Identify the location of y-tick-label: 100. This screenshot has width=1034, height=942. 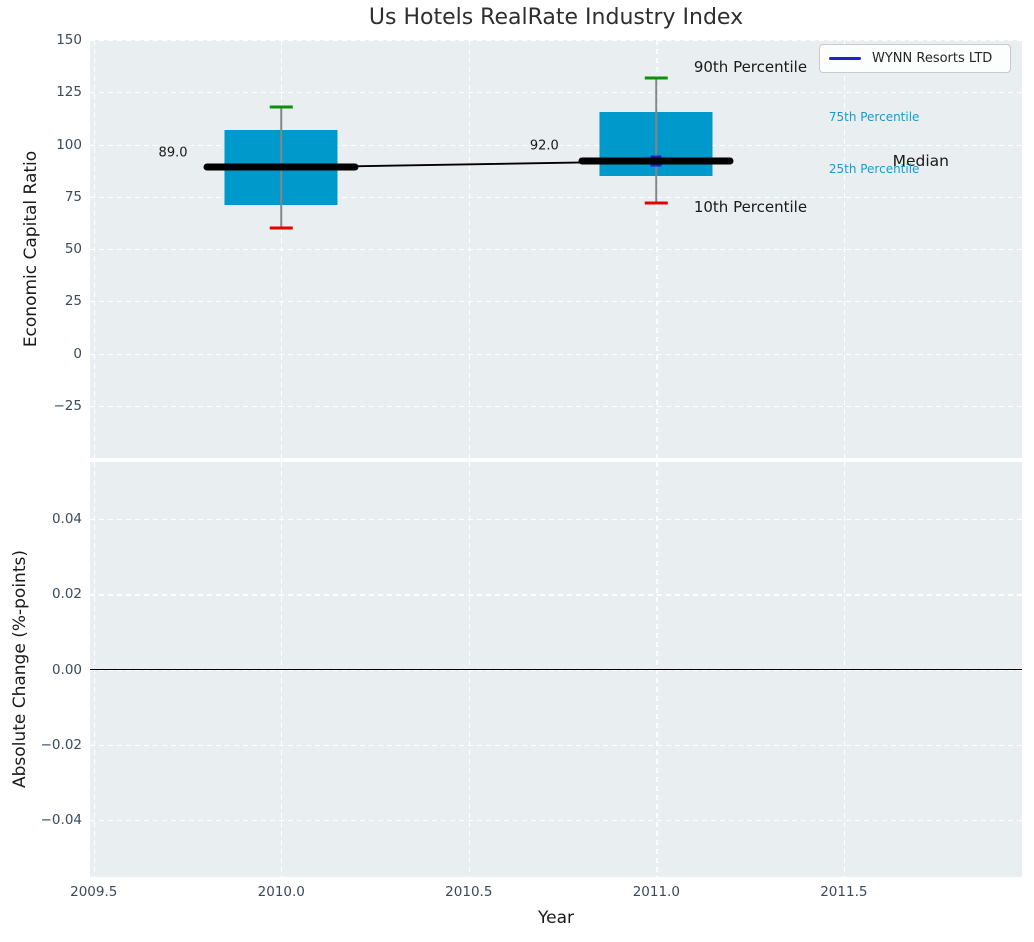
(69, 144).